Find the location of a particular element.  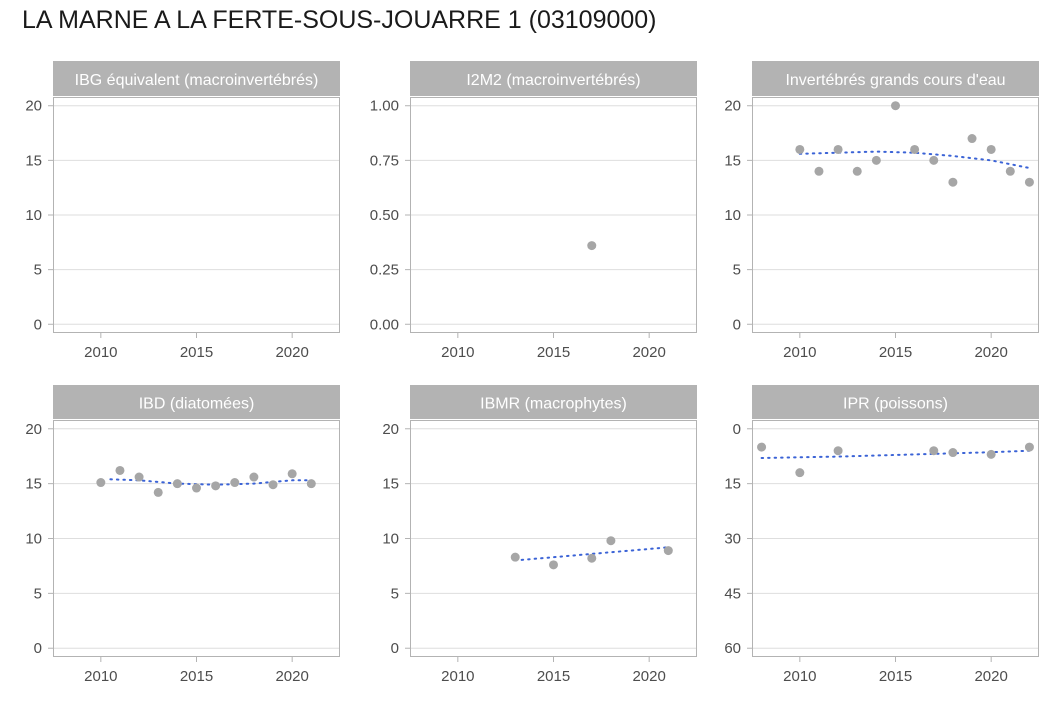

facet-title: IBD (diatomées) is located at coordinates (197, 404).